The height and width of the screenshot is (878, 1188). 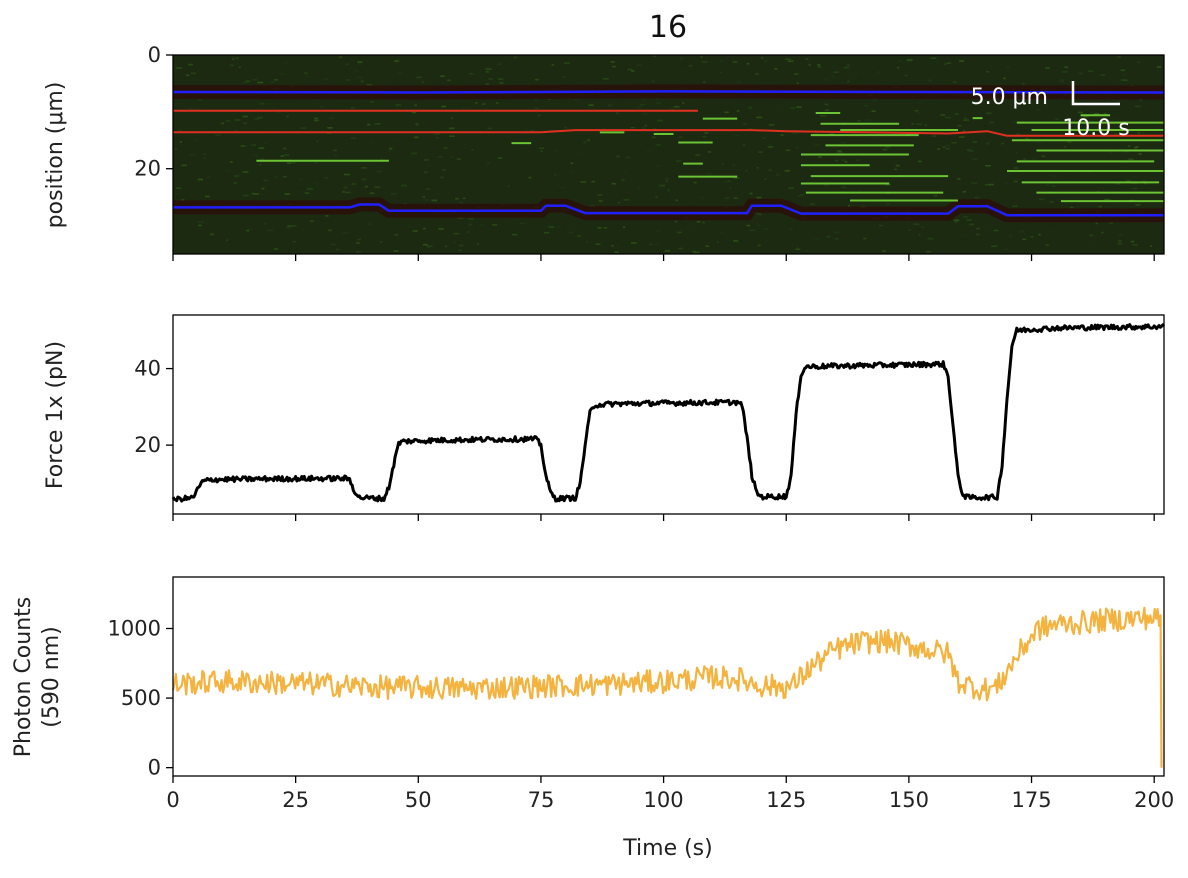 I want to click on scale-bar-lines, so click(x=1095, y=93).